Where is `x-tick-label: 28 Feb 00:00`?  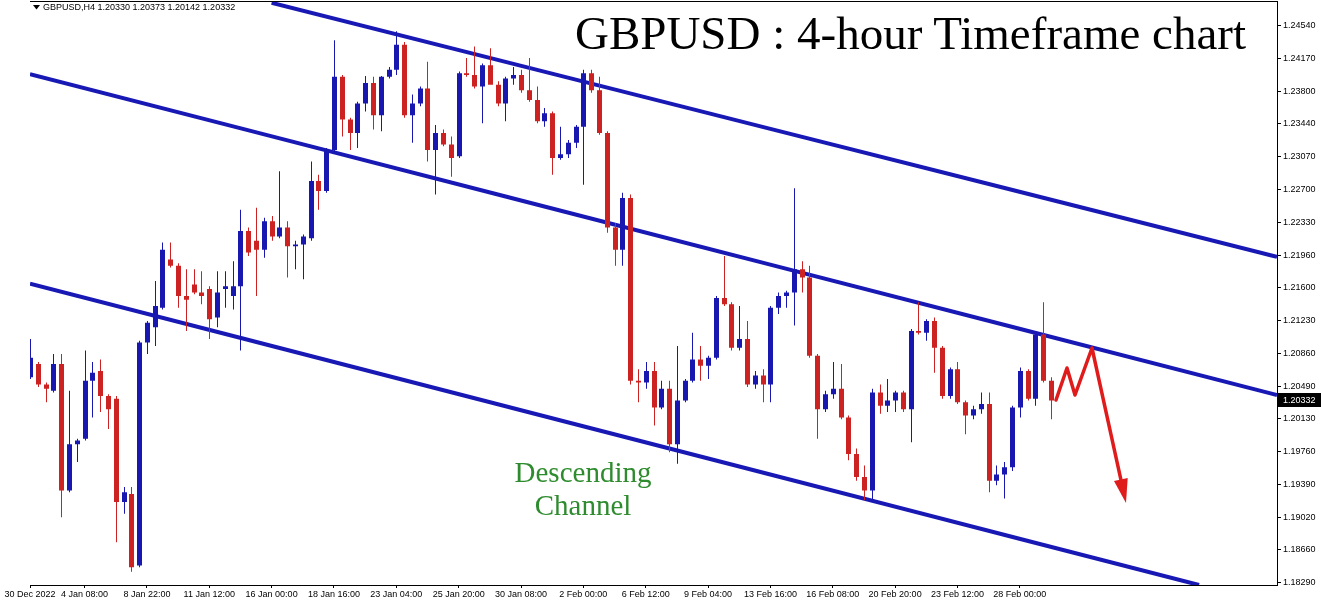 x-tick-label: 28 Feb 00:00 is located at coordinates (1020, 593).